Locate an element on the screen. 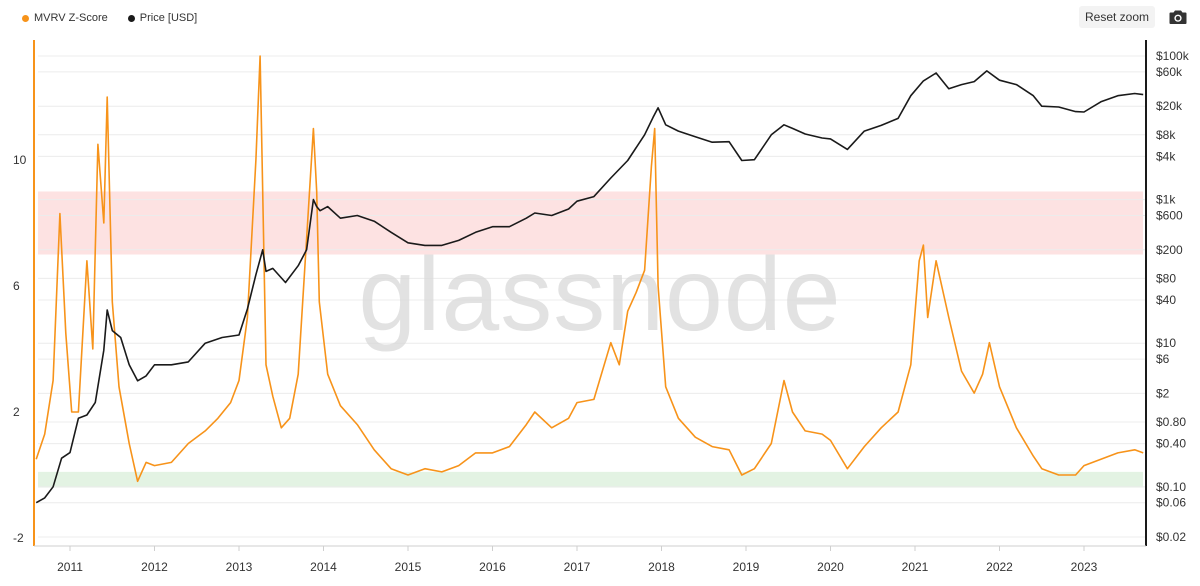  mvrv-dot-icon is located at coordinates (25, 18).